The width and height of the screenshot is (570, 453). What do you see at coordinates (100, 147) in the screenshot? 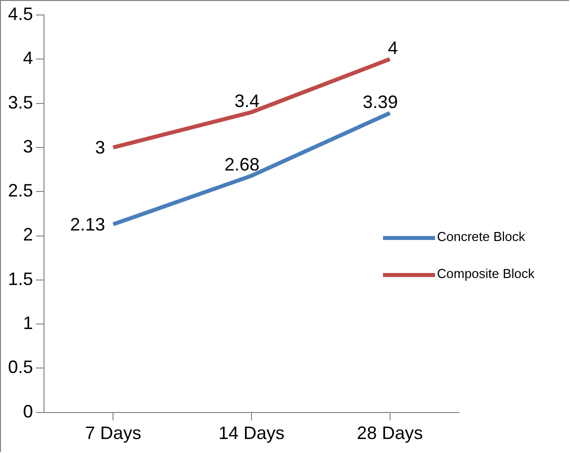
I see `data-label: 3` at bounding box center [100, 147].